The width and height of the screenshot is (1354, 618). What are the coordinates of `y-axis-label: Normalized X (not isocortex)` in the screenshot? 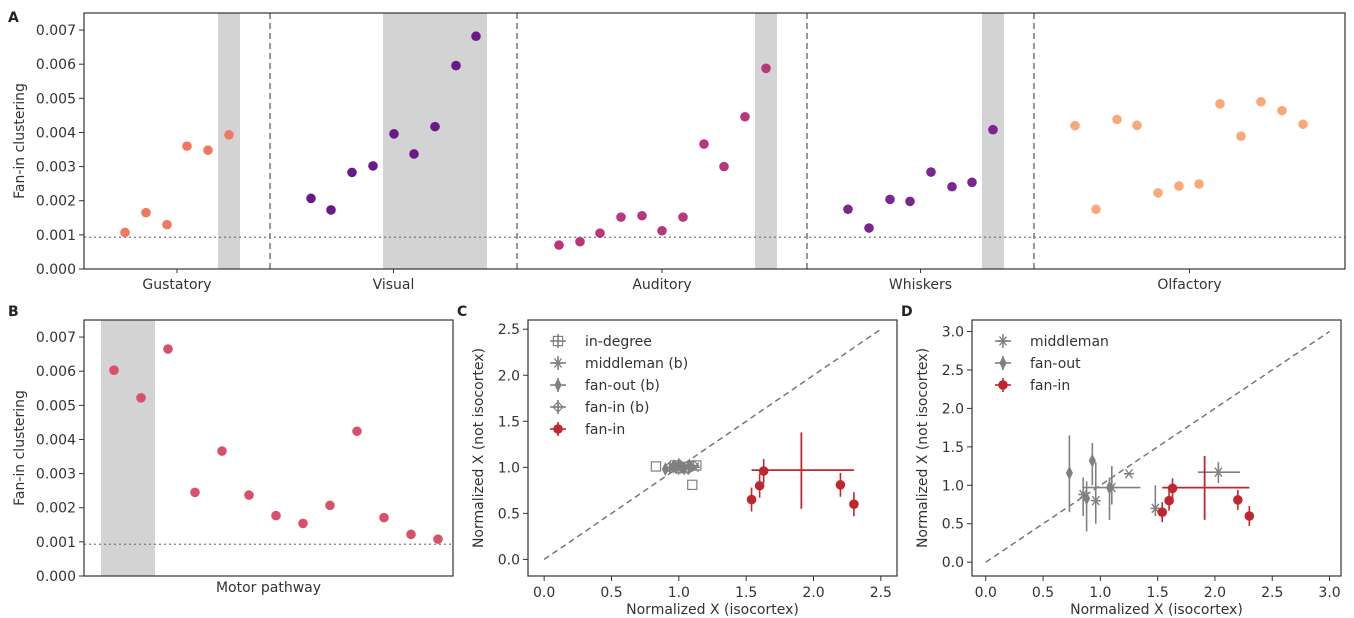 It's located at (923, 448).